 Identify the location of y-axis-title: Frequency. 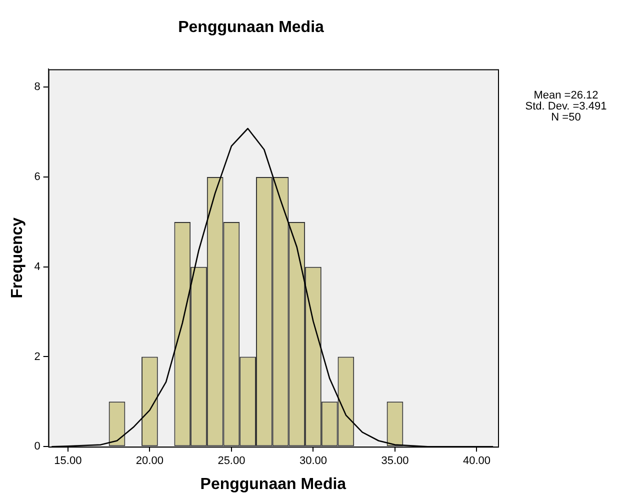
(17, 257).